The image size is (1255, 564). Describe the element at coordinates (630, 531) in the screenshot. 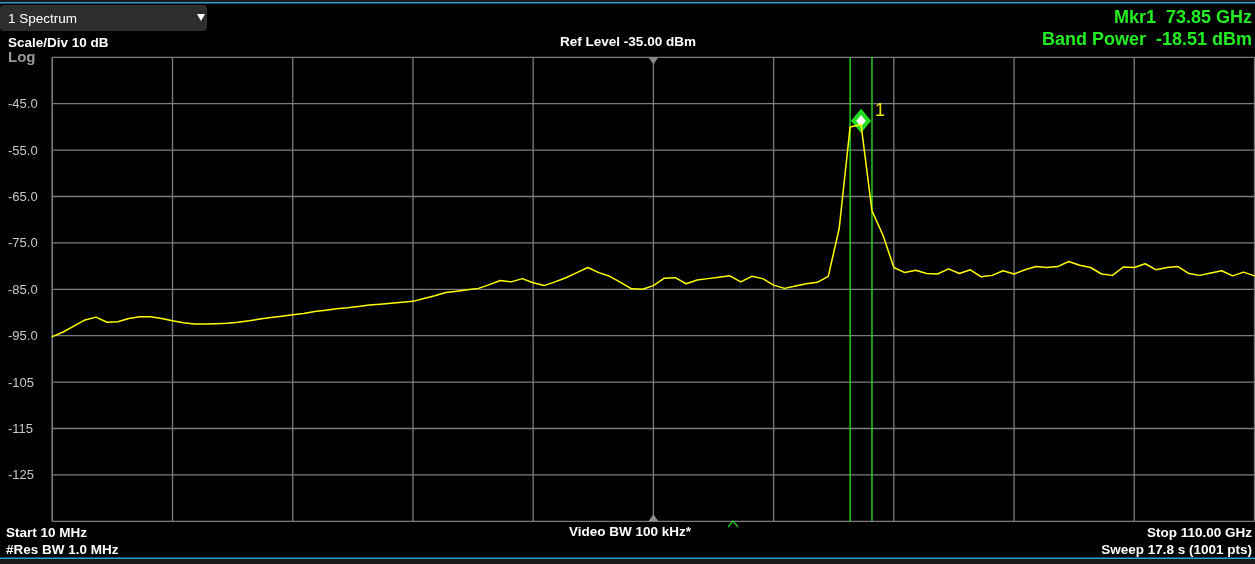

I see `text: Video BW 100 kHz*` at that location.